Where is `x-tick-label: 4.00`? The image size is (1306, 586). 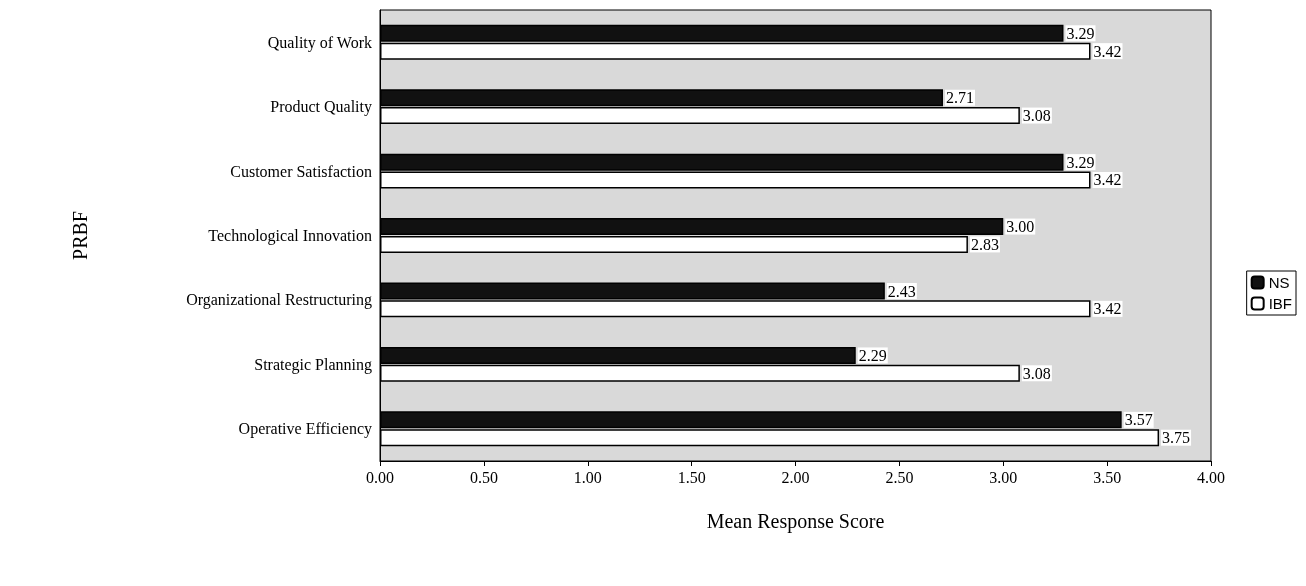
x-tick-label: 4.00 is located at coordinates (1211, 477).